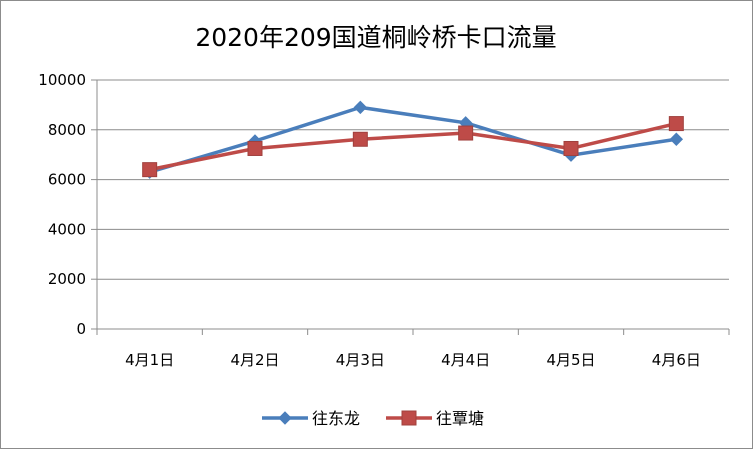 Image resolution: width=753 pixels, height=449 pixels. Describe the element at coordinates (676, 360) in the screenshot. I see `x-tick-label: 4月6日` at that location.